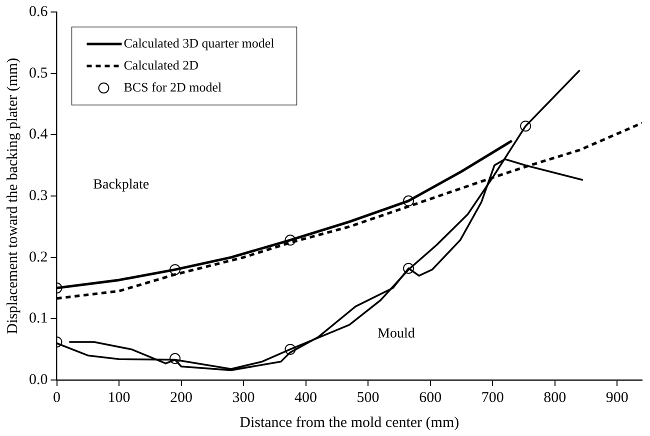 The image size is (650, 436). I want to click on annotation: Backplate, so click(121, 185).